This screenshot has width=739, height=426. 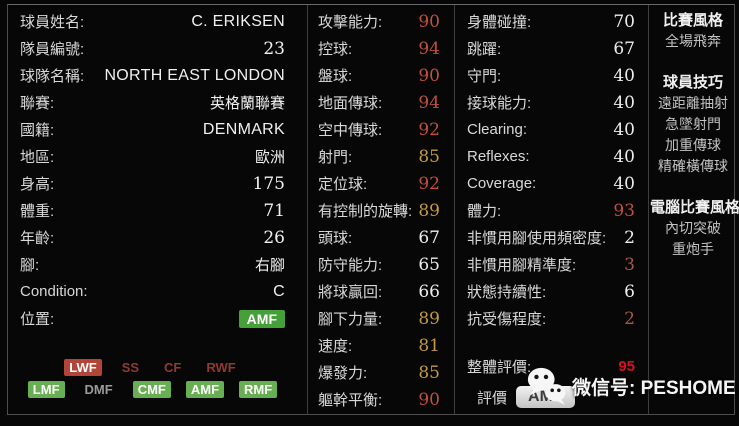 I want to click on stat-value: 66, so click(x=429, y=291).